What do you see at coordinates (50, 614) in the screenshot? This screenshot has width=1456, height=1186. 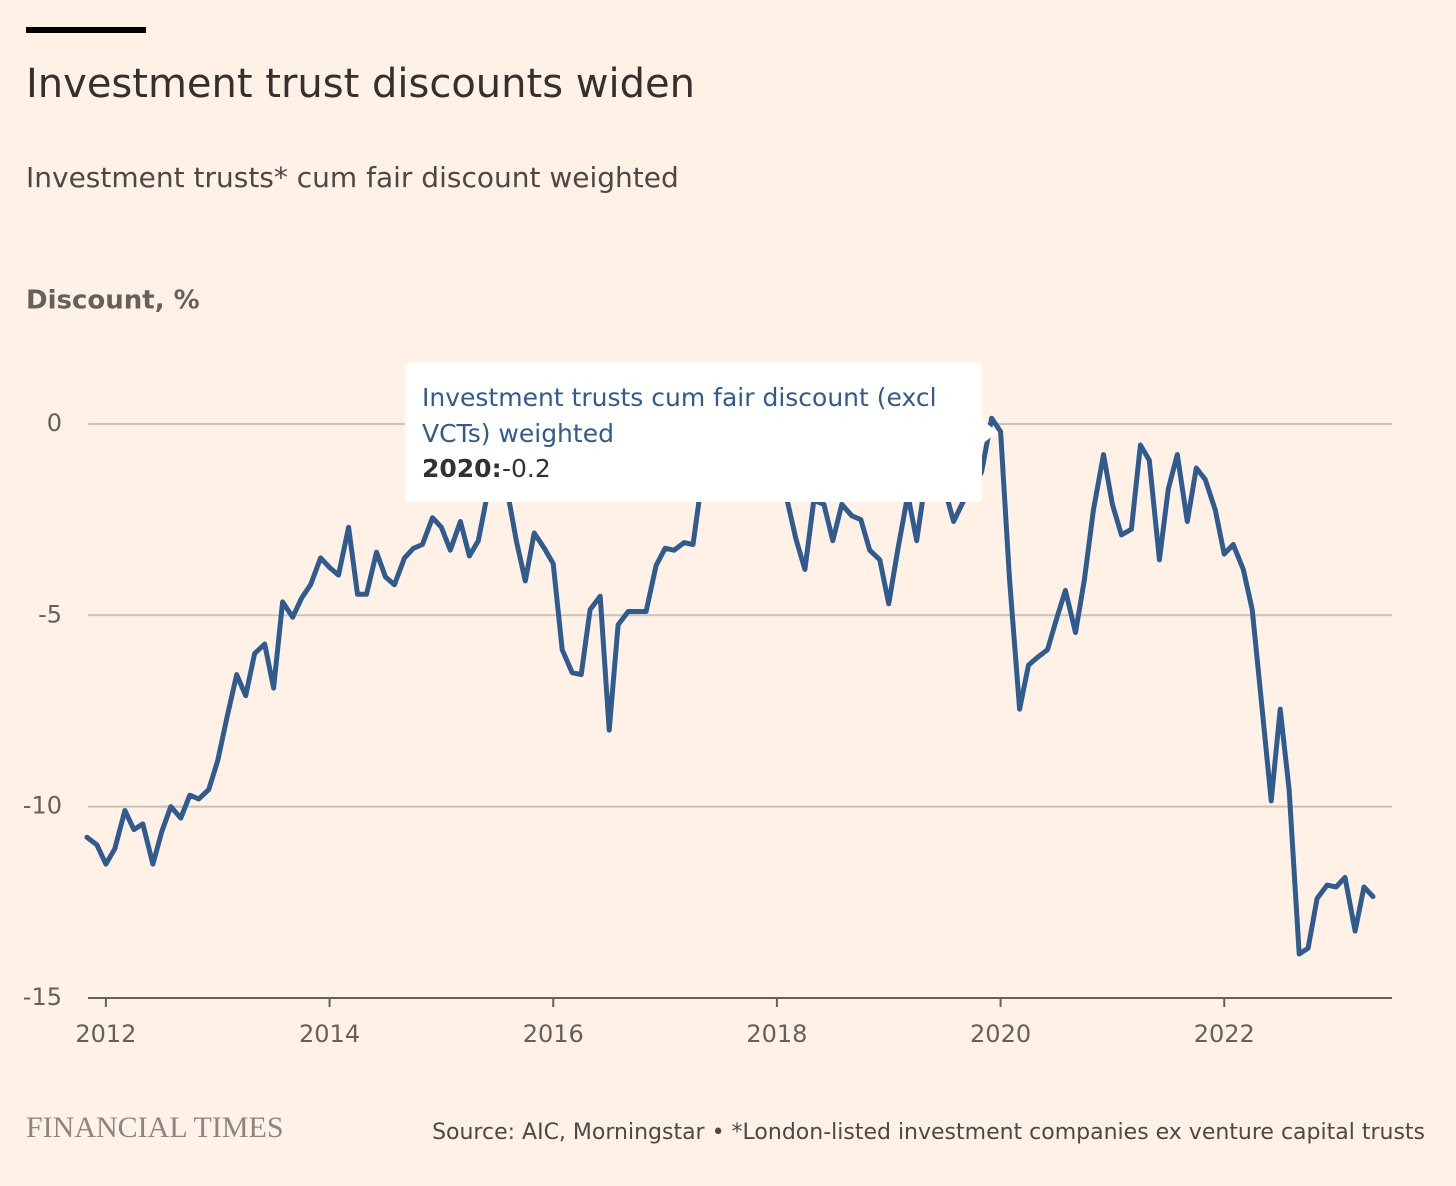 I see `y-tick-label: -5` at bounding box center [50, 614].